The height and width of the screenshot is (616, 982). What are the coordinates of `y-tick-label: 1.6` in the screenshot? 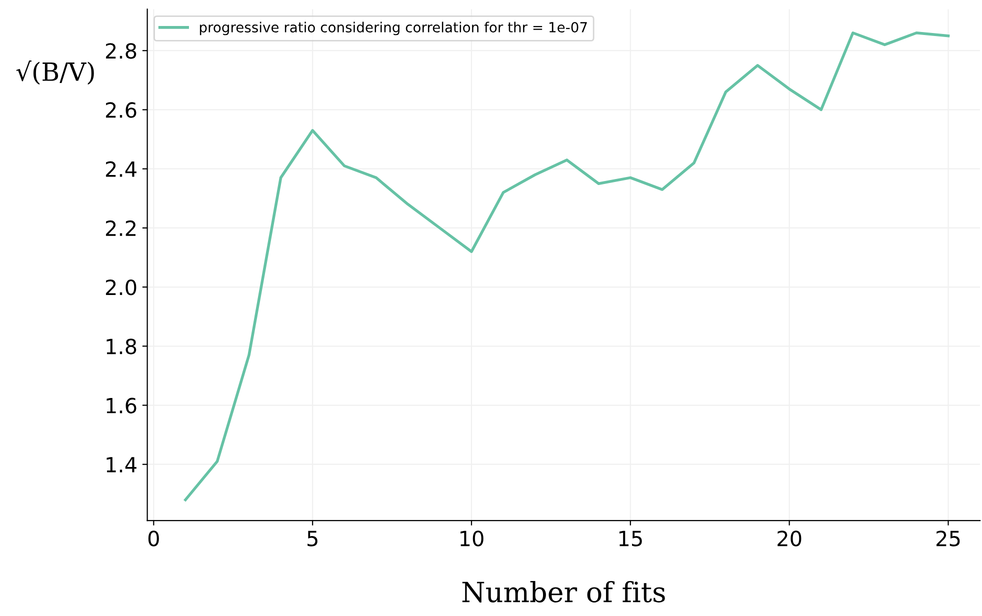 It's located at (121, 406).